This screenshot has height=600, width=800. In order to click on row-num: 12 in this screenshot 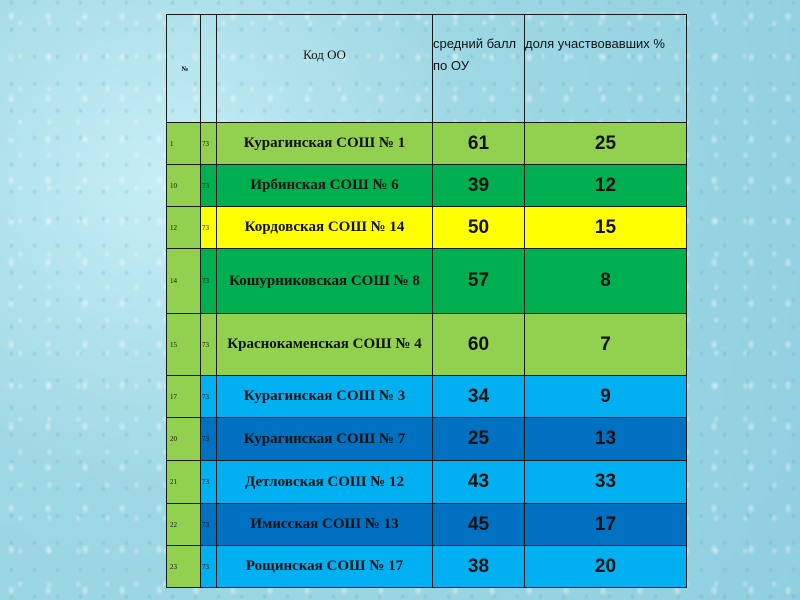, I will do `click(183, 227)`.